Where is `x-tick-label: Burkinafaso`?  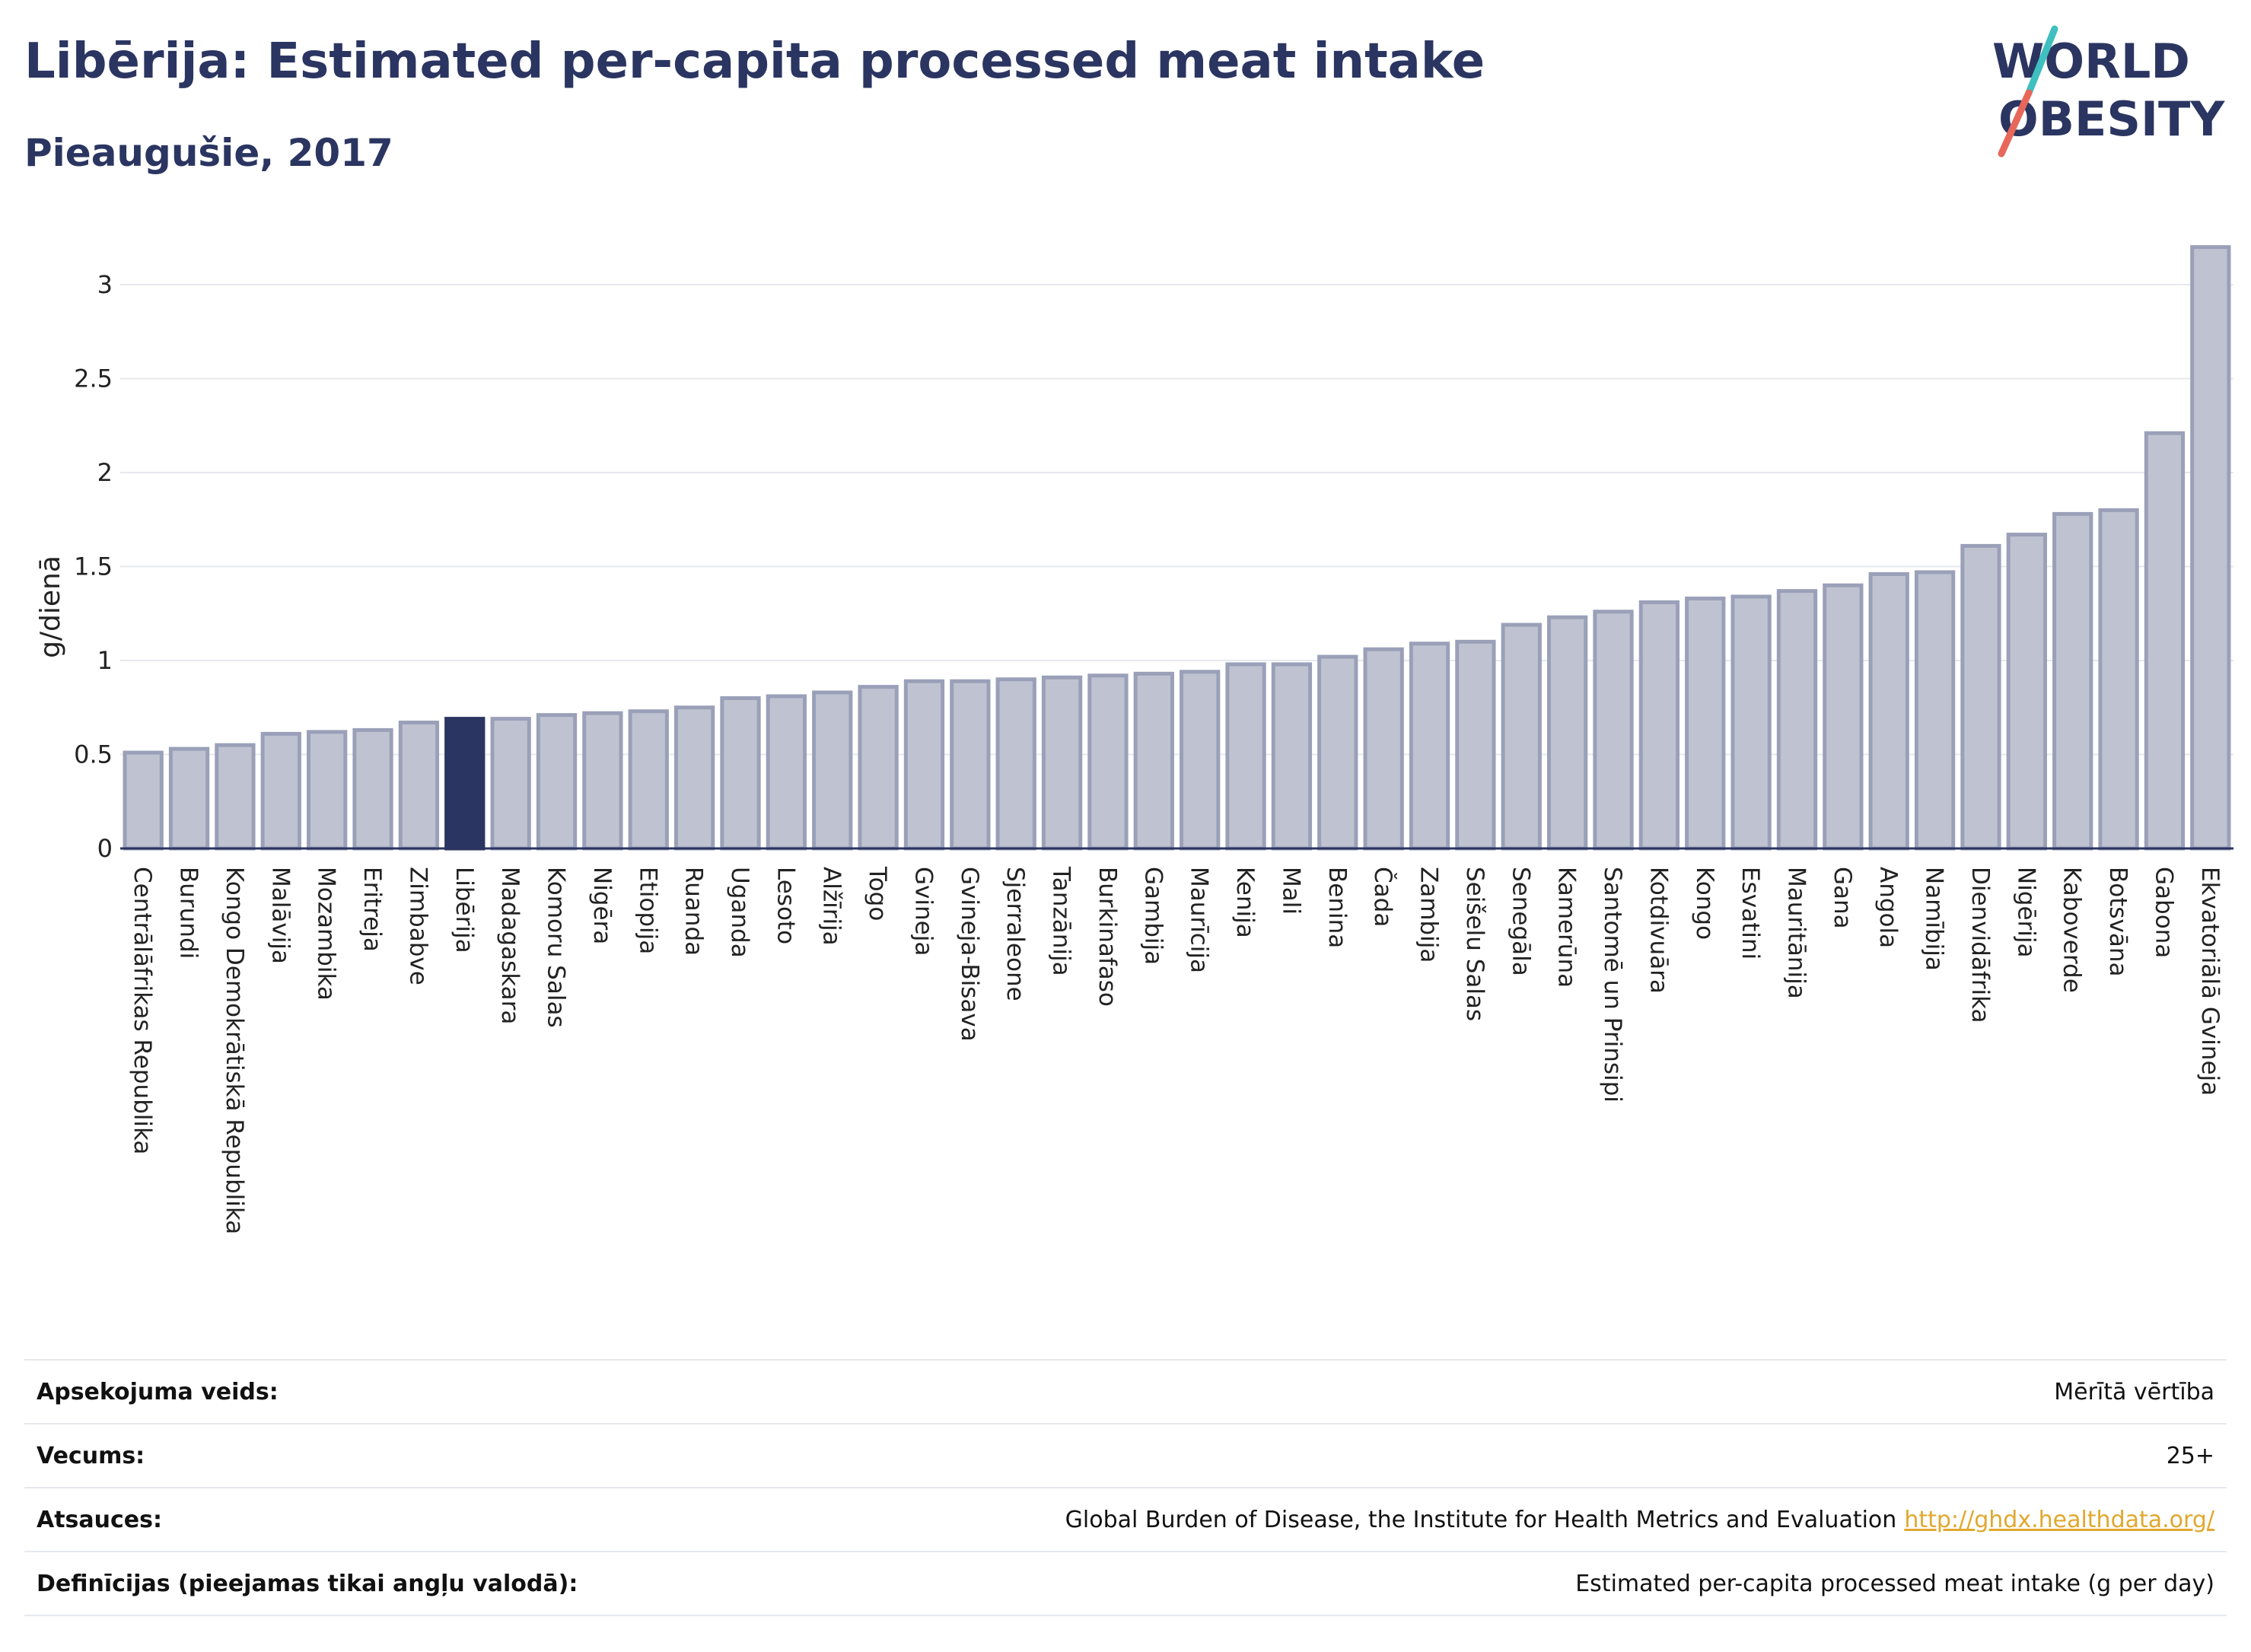 x-tick-label: Burkinafaso is located at coordinates (1107, 937).